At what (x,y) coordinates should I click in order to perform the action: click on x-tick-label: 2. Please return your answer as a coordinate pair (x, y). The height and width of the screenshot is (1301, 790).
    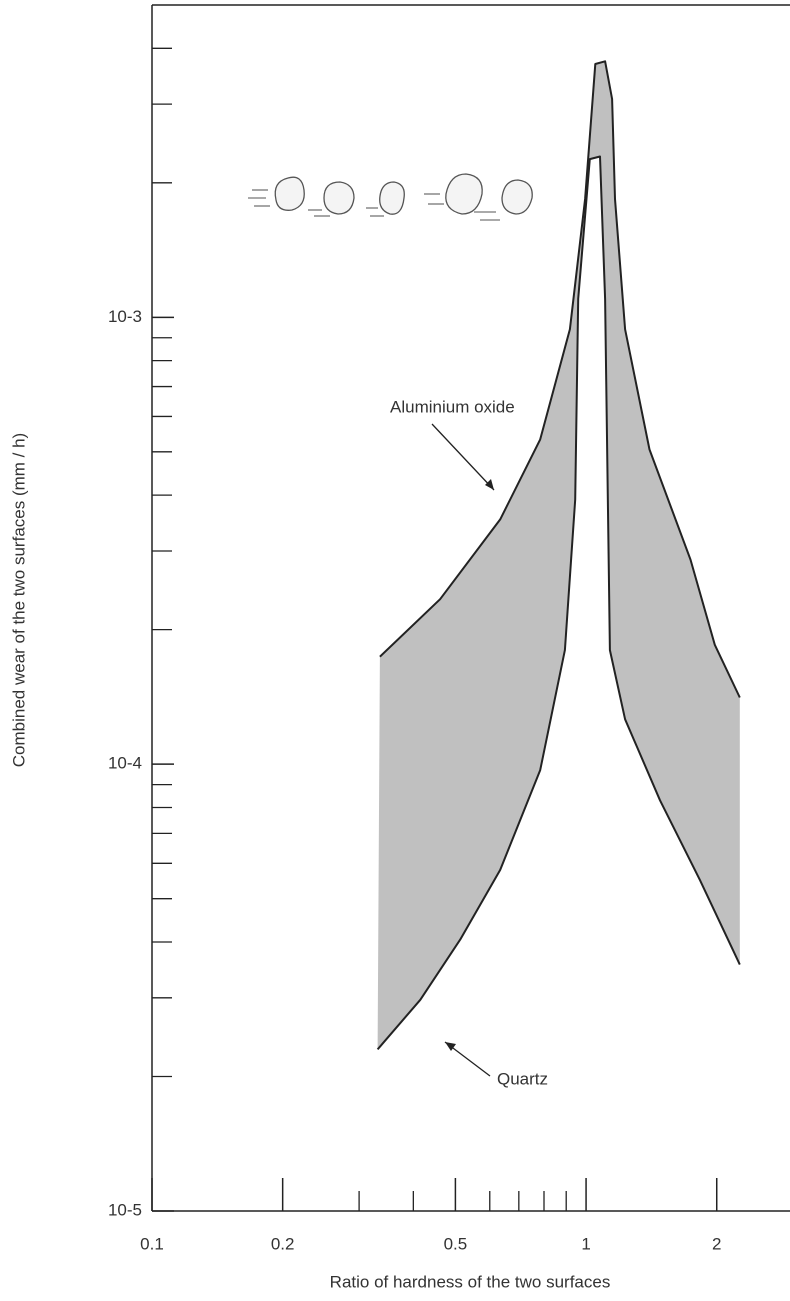
    Looking at the image, I should click on (716, 1243).